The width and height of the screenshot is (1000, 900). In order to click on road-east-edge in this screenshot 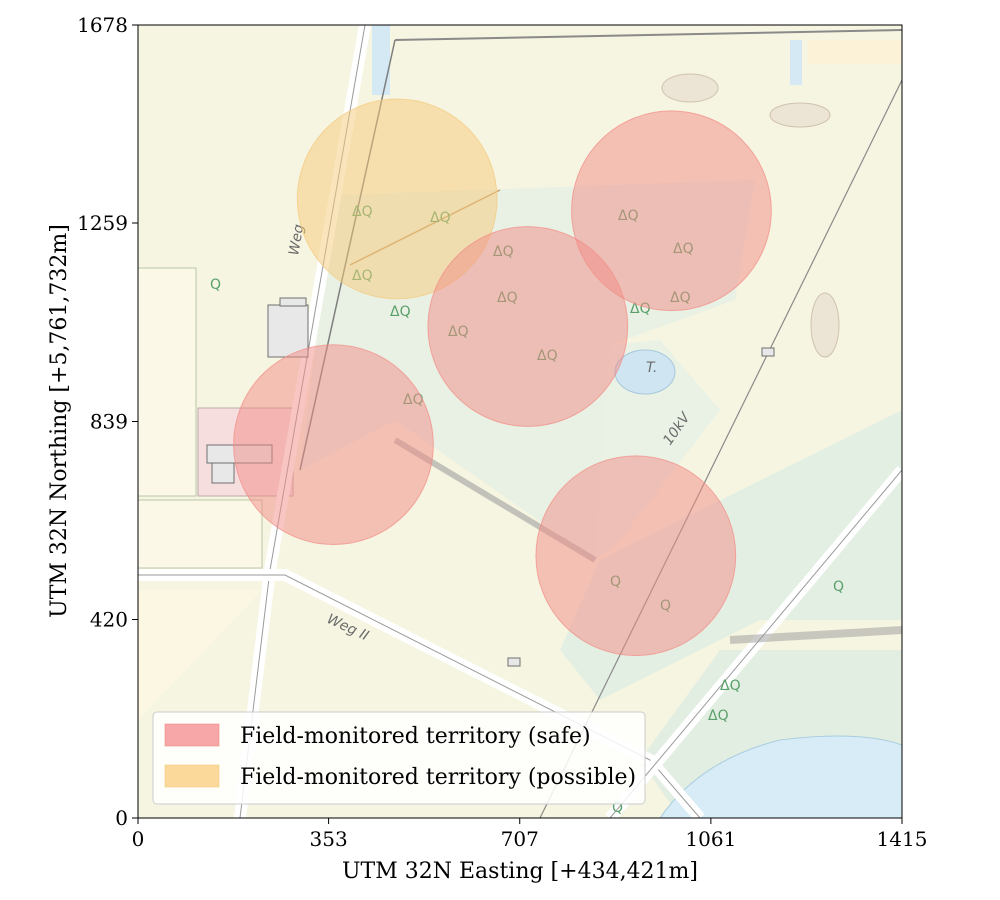, I will do `click(755, 643)`.